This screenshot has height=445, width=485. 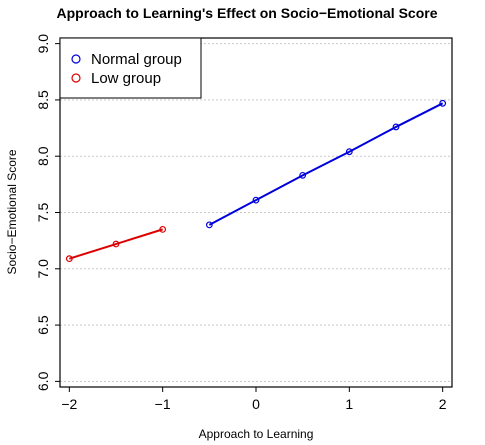 I want to click on x-tick-label: 2, so click(x=443, y=404).